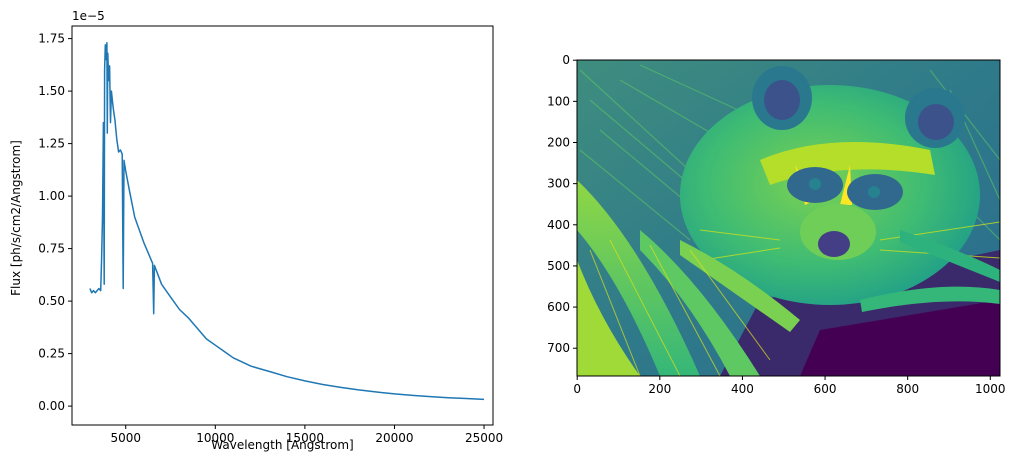 The height and width of the screenshot is (463, 1017). What do you see at coordinates (558, 225) in the screenshot?
I see `image-y-tick-label: 400` at bounding box center [558, 225].